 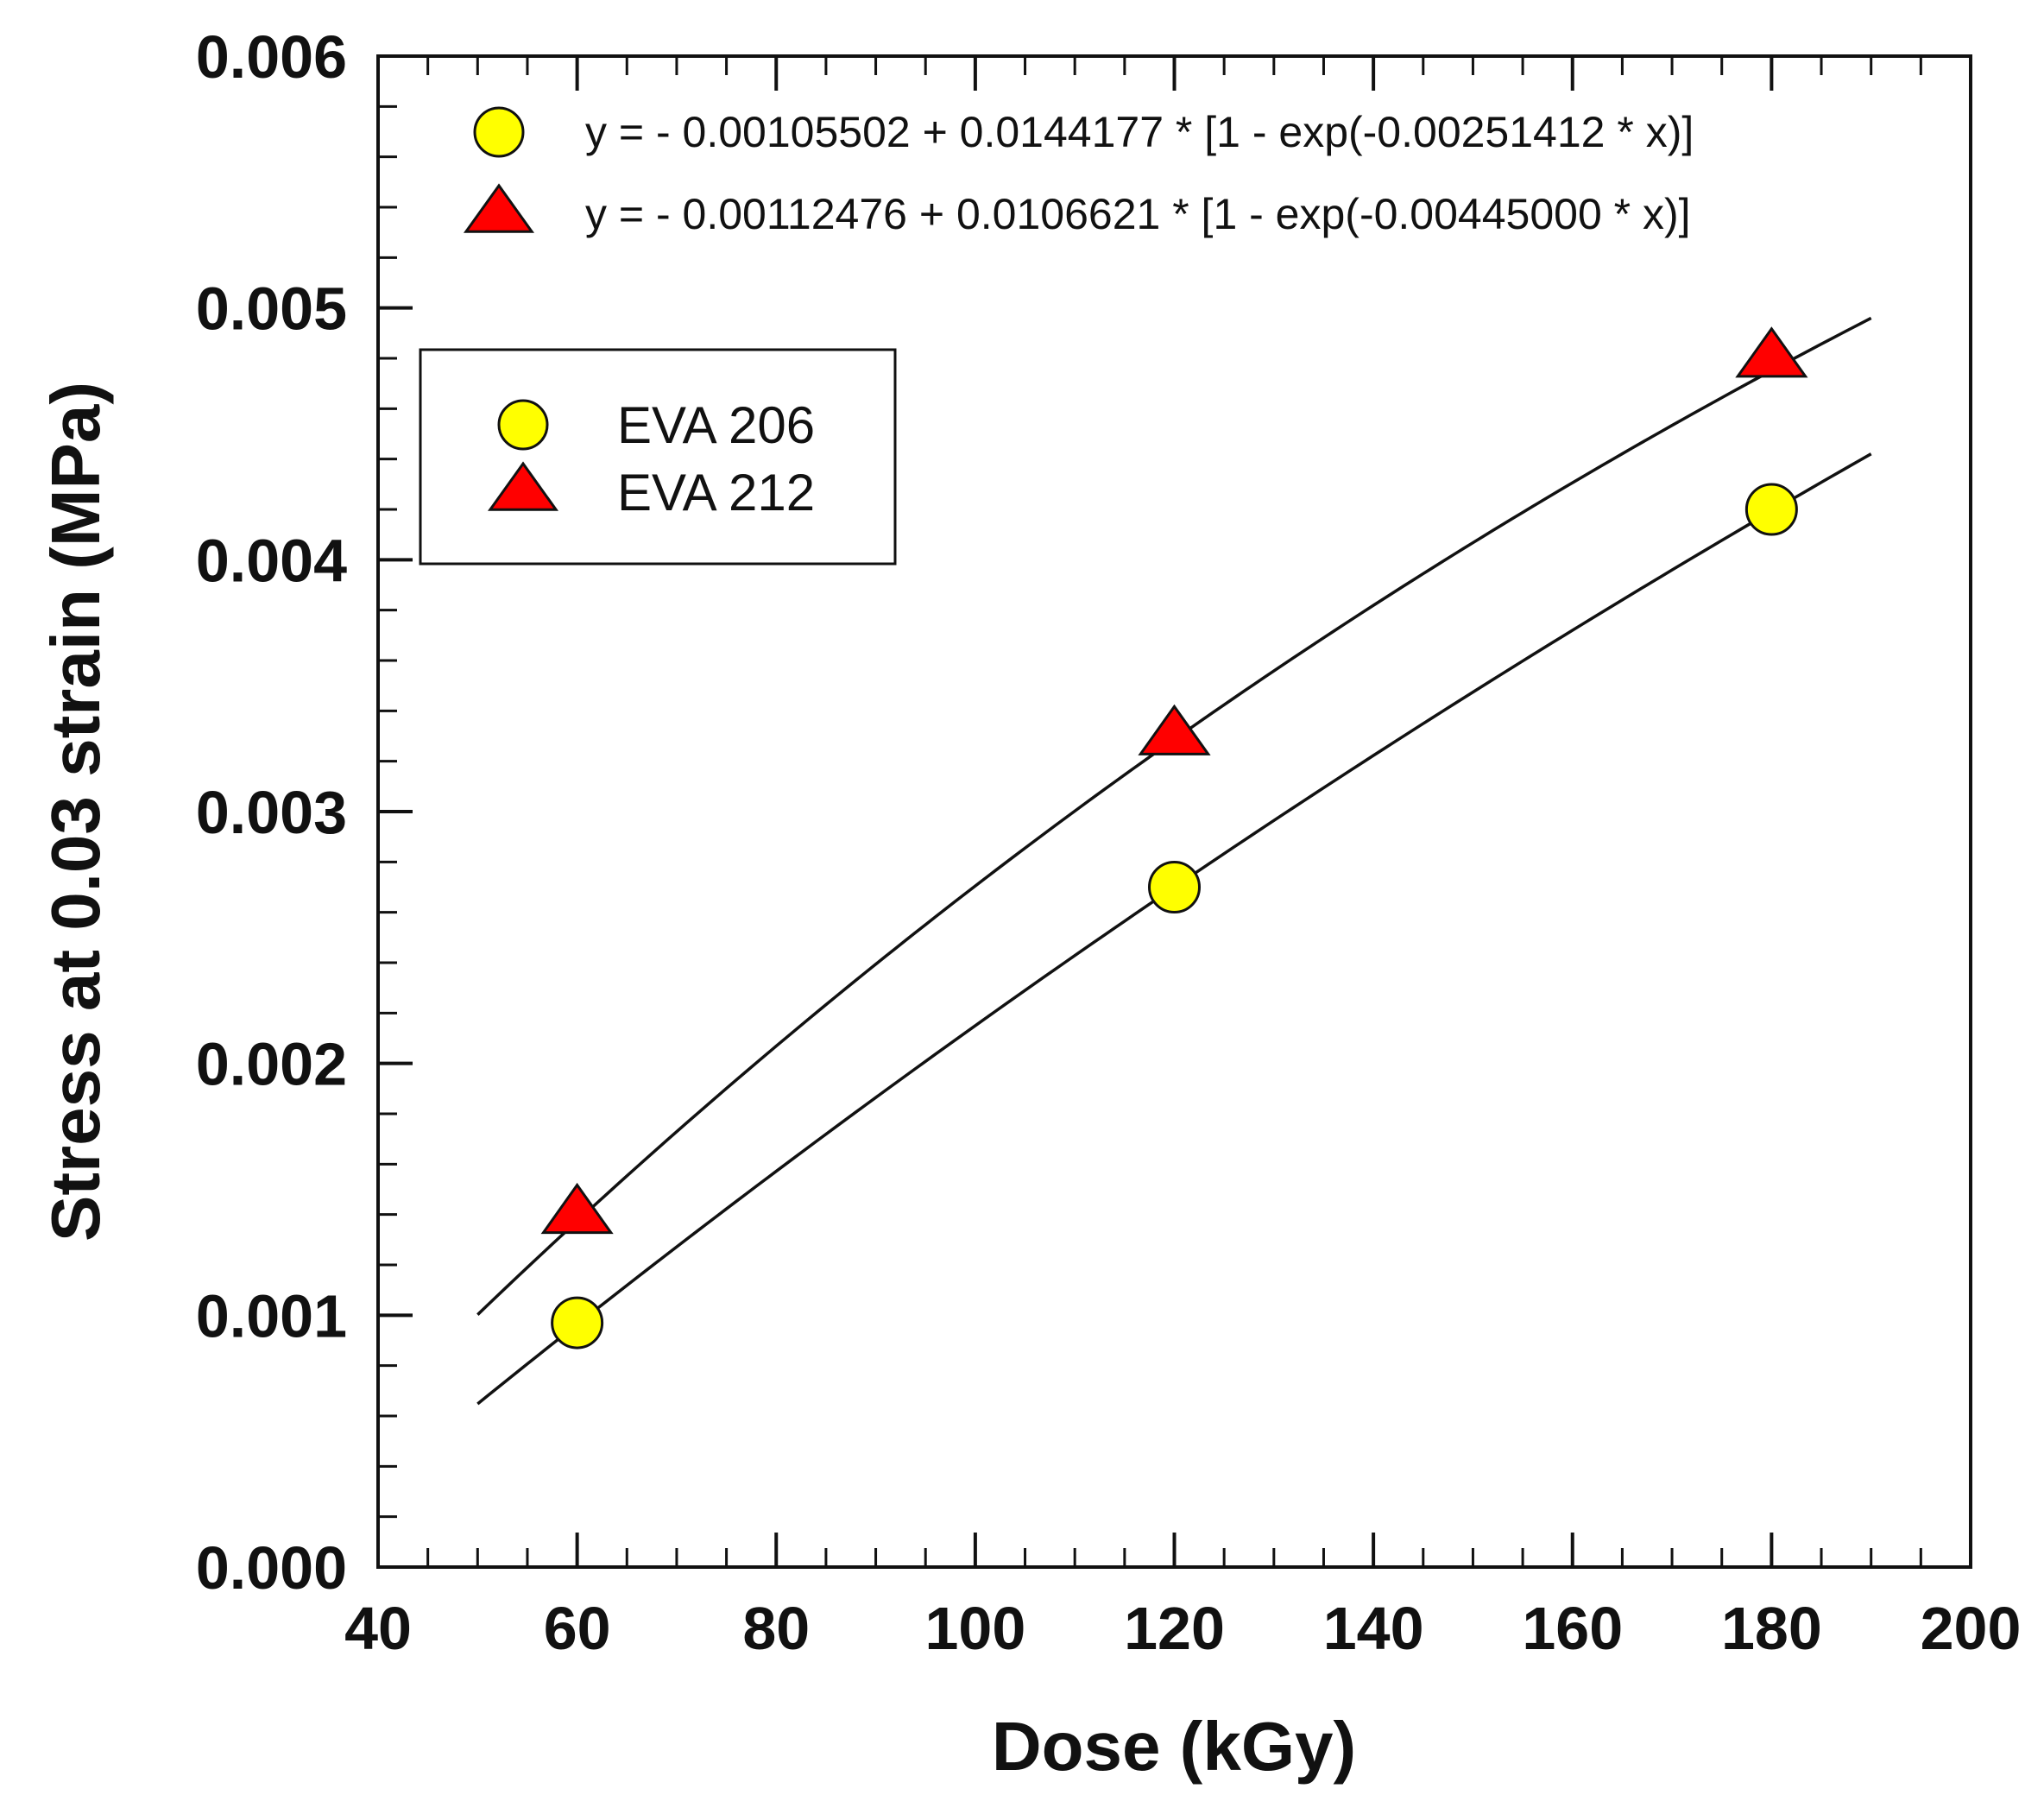 What do you see at coordinates (271, 1568) in the screenshot?
I see `y-tick-label: 0.000` at bounding box center [271, 1568].